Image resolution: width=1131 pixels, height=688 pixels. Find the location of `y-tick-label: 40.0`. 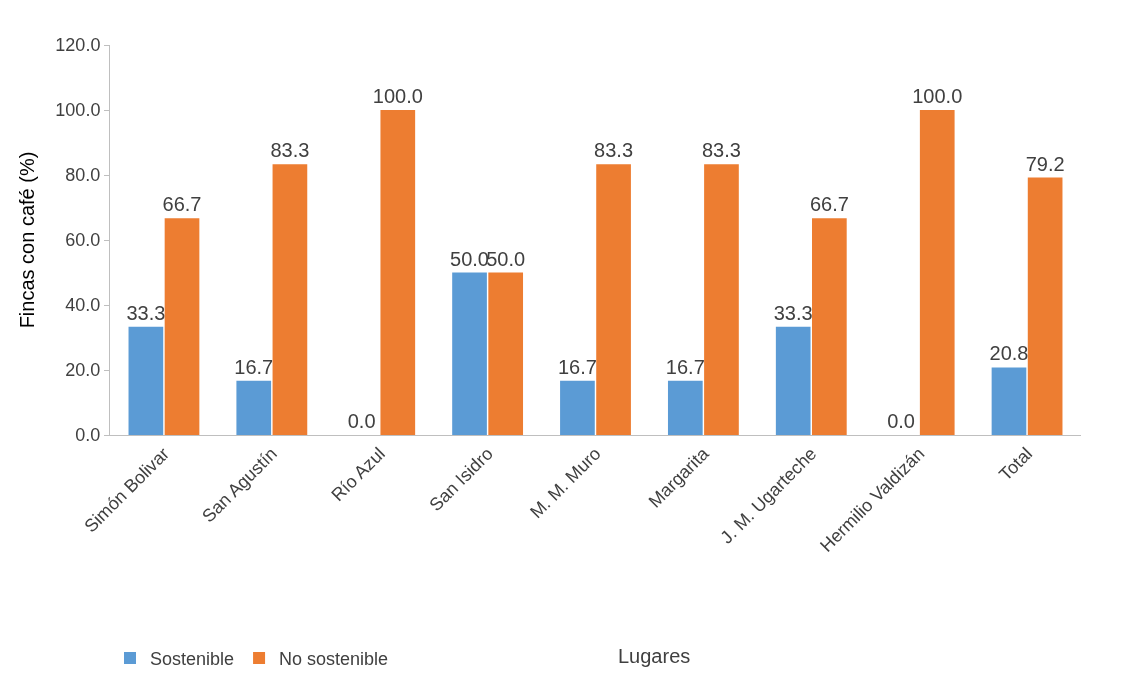

y-tick-label: 40.0 is located at coordinates (83, 305).